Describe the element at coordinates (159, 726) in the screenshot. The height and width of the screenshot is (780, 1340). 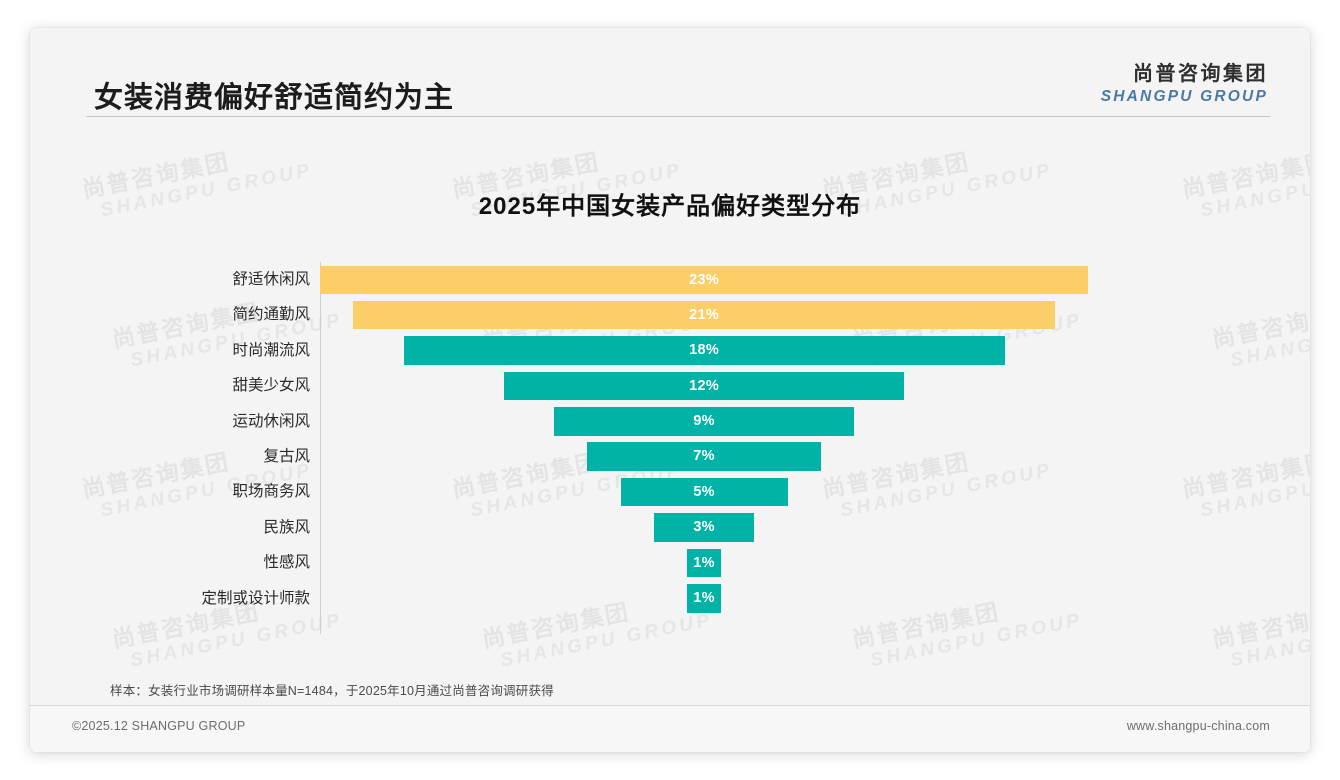
I see `footer-copyright: ©2025.12 SHANGPU GROUP` at that location.